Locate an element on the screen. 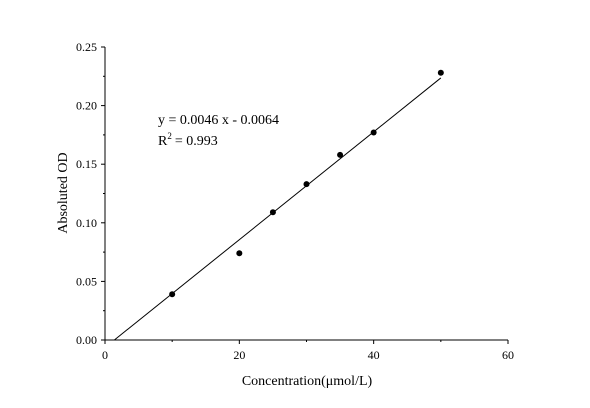  x-axis-label: Concentration(μmol/L) is located at coordinates (307, 381).